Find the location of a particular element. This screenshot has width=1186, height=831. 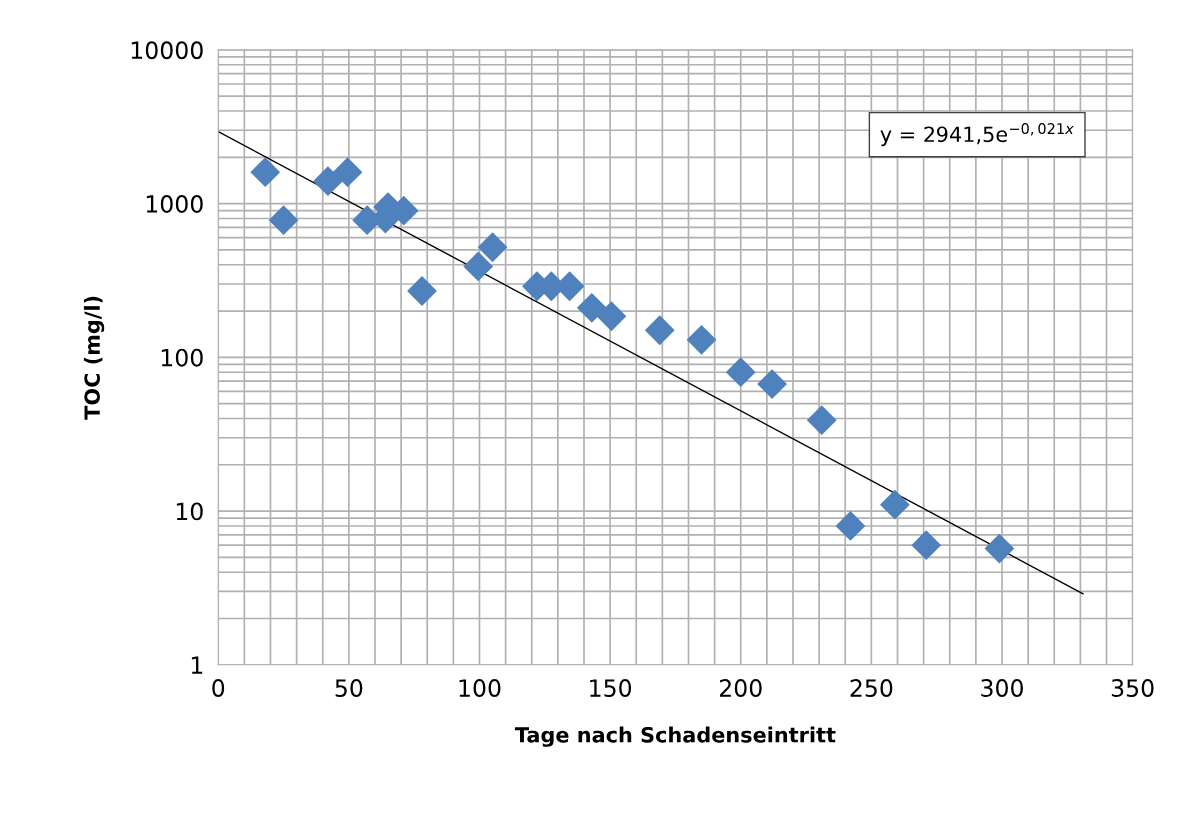

y-tick-label: 10000 is located at coordinates (167, 50).